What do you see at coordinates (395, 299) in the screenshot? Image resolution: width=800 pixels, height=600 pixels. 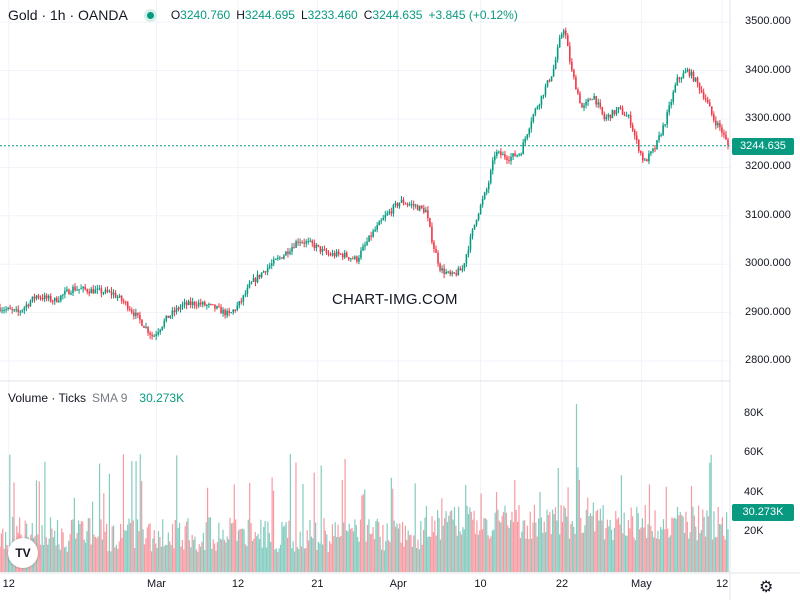 I see `watermark: CHART-IMG.COM` at bounding box center [395, 299].